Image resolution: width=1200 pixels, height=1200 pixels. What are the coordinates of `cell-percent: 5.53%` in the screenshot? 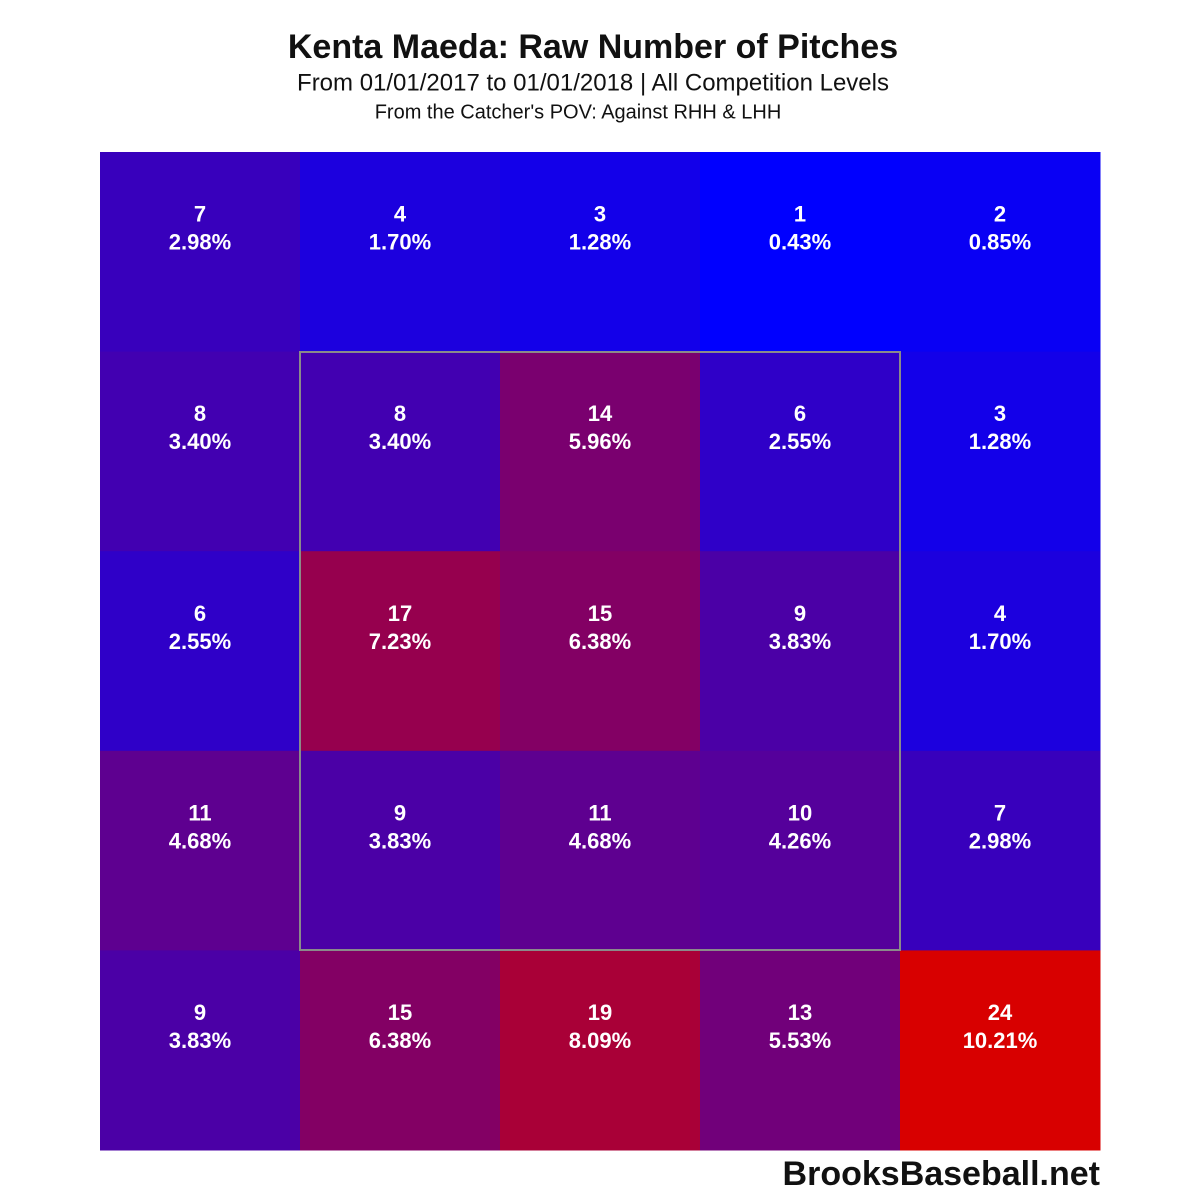 It's located at (800, 1040).